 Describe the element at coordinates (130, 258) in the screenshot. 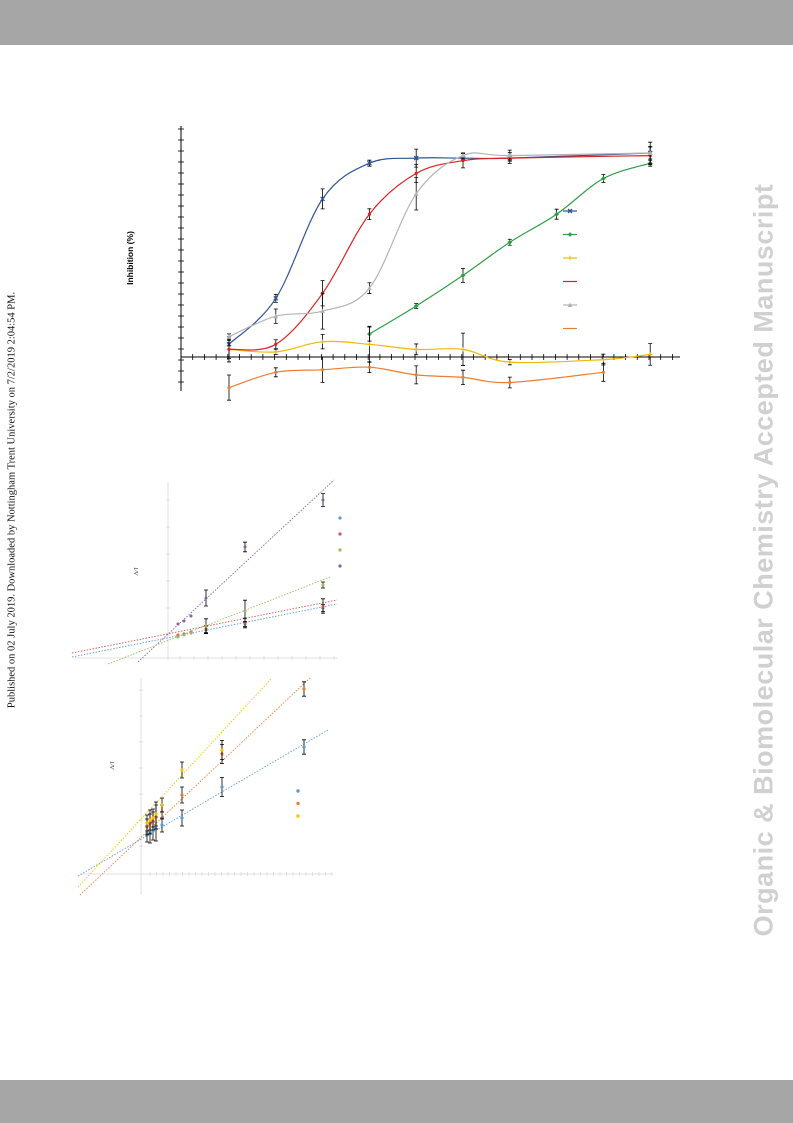

I see `chart1-ylabel: Inhibition (%)` at that location.